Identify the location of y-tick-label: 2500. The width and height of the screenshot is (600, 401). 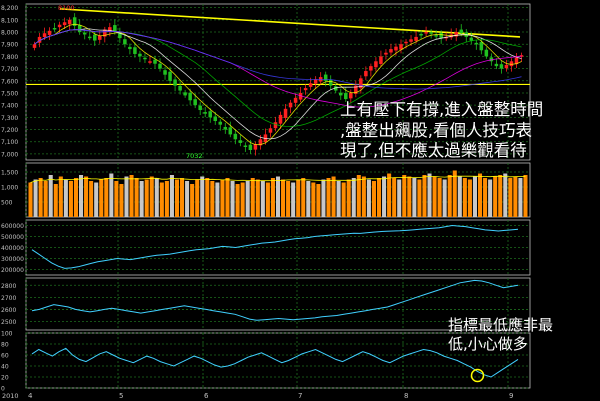
(8, 322).